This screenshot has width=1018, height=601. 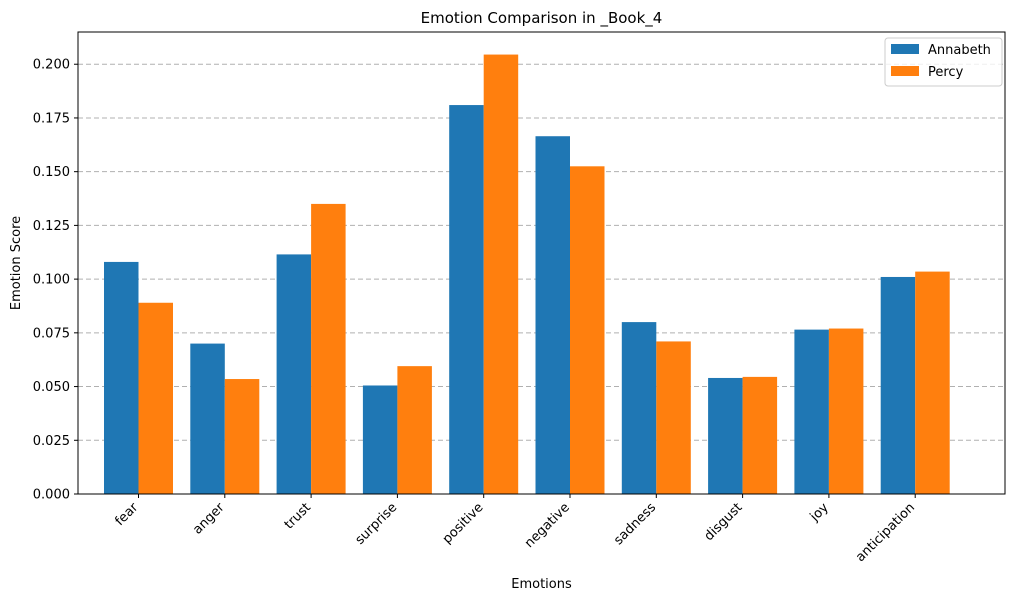 What do you see at coordinates (552, 315) in the screenshot?
I see `bar-annabeth-negative` at bounding box center [552, 315].